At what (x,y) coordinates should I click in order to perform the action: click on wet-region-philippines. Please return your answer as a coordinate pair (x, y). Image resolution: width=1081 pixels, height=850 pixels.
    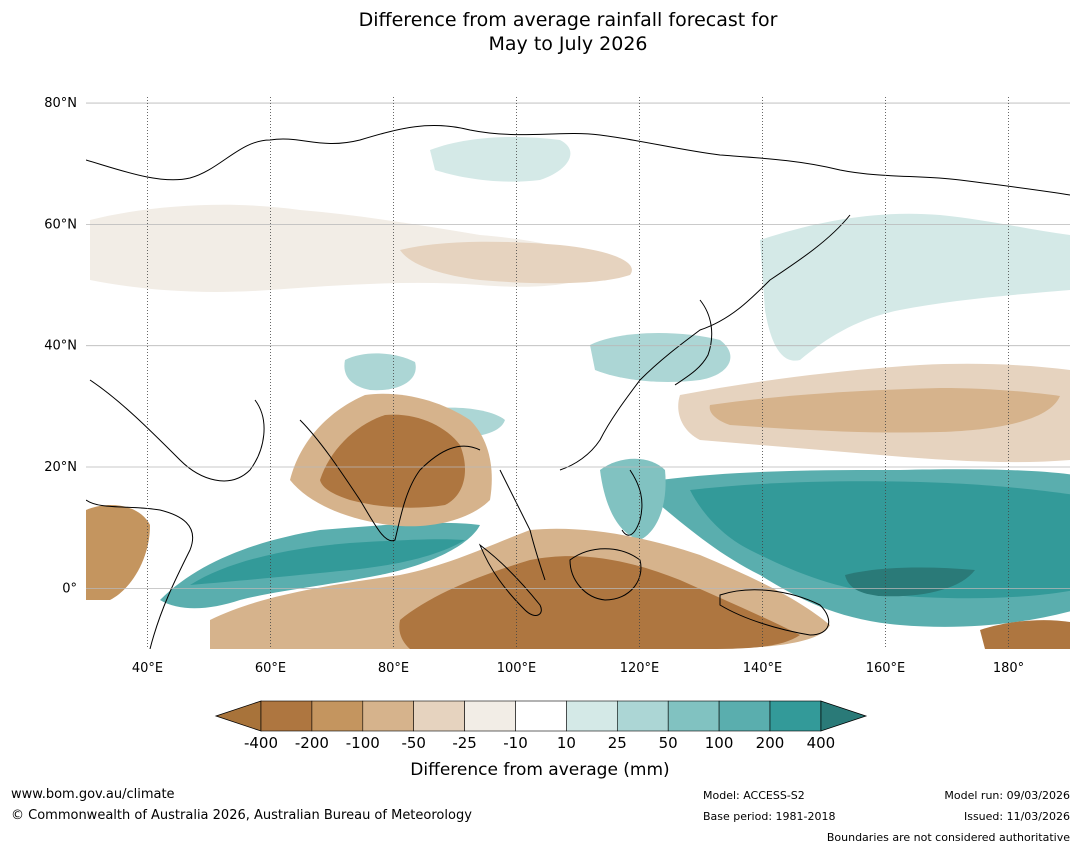
    Looking at the image, I should click on (633, 499).